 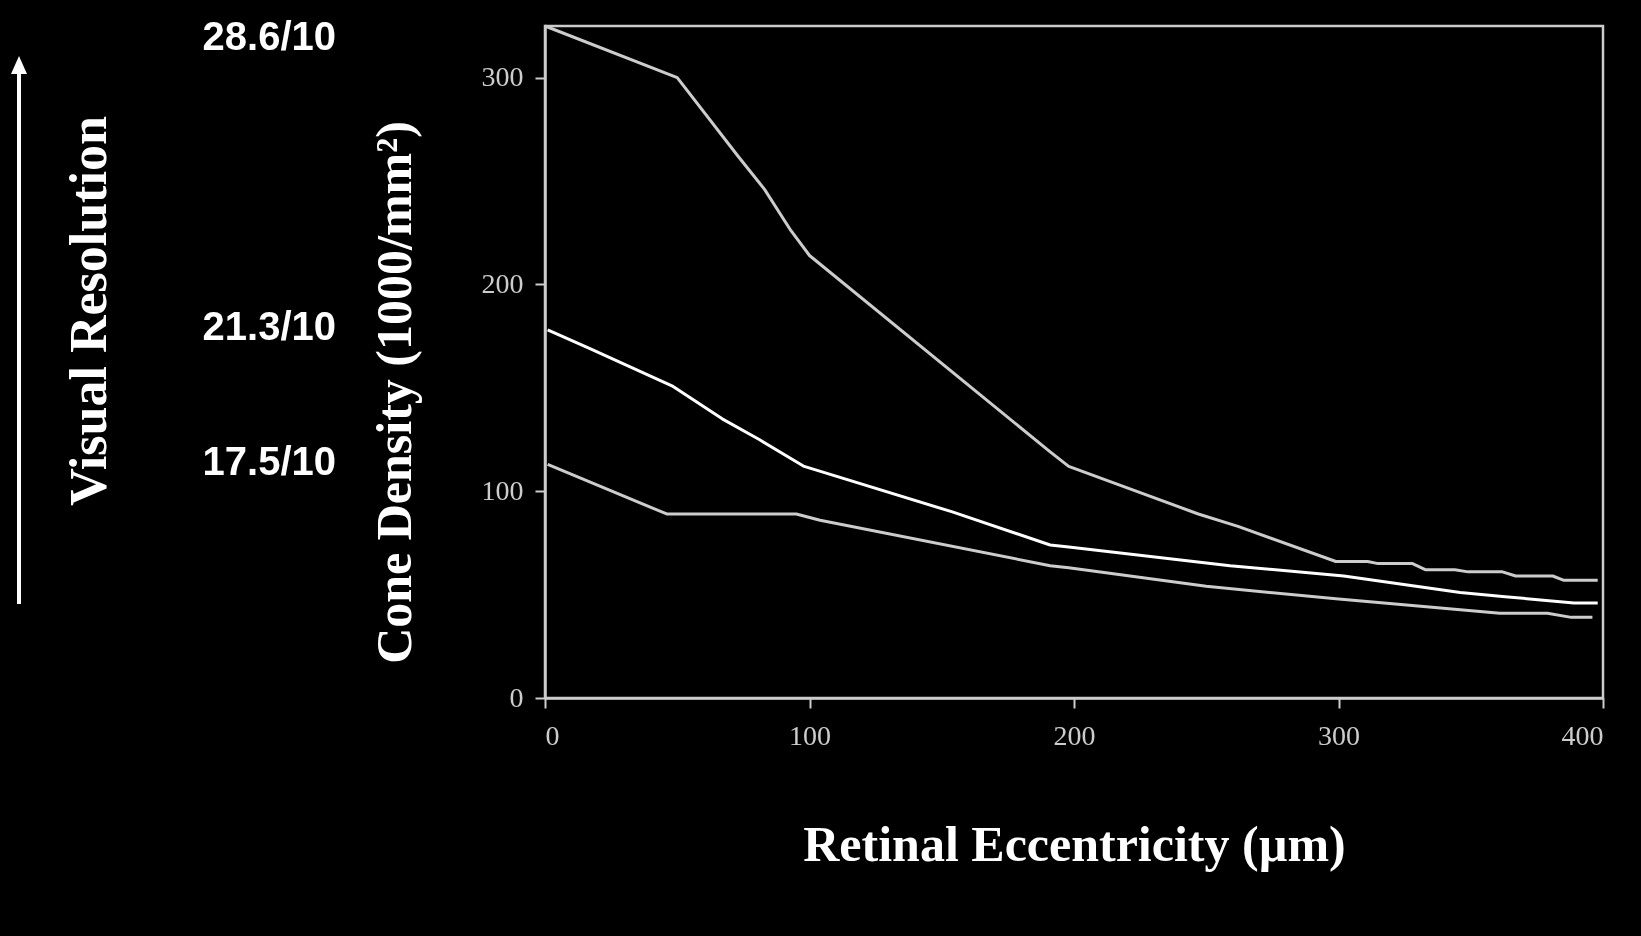 What do you see at coordinates (269, 326) in the screenshot?
I see `text: 21.3/10` at bounding box center [269, 326].